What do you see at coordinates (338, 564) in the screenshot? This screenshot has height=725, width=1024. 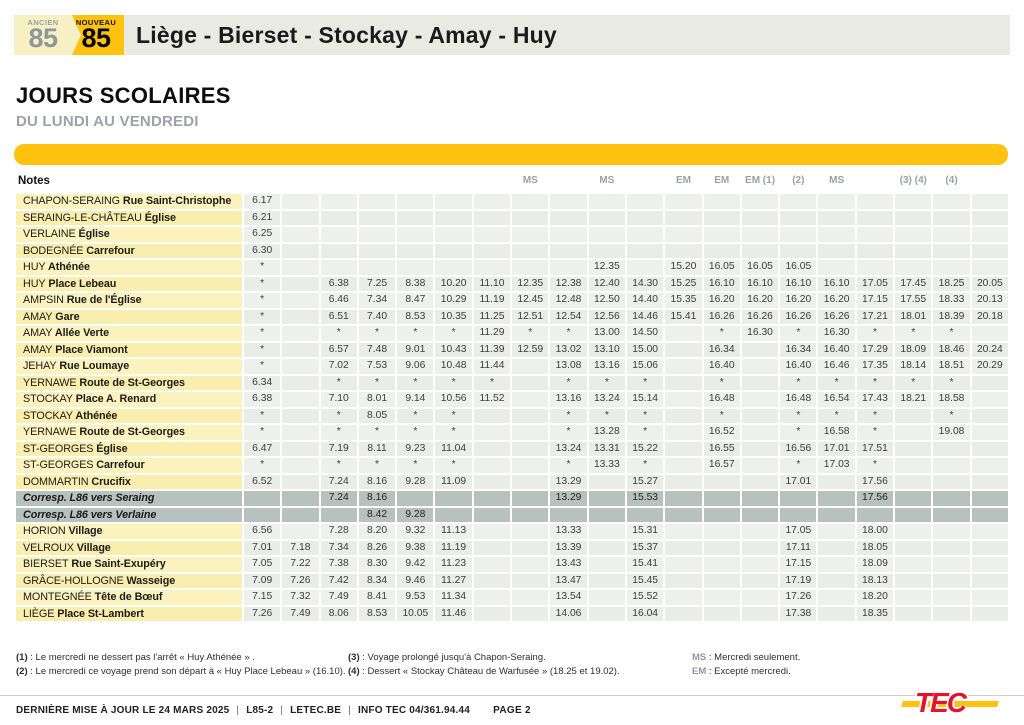 I see `time-cell: 7.38` at bounding box center [338, 564].